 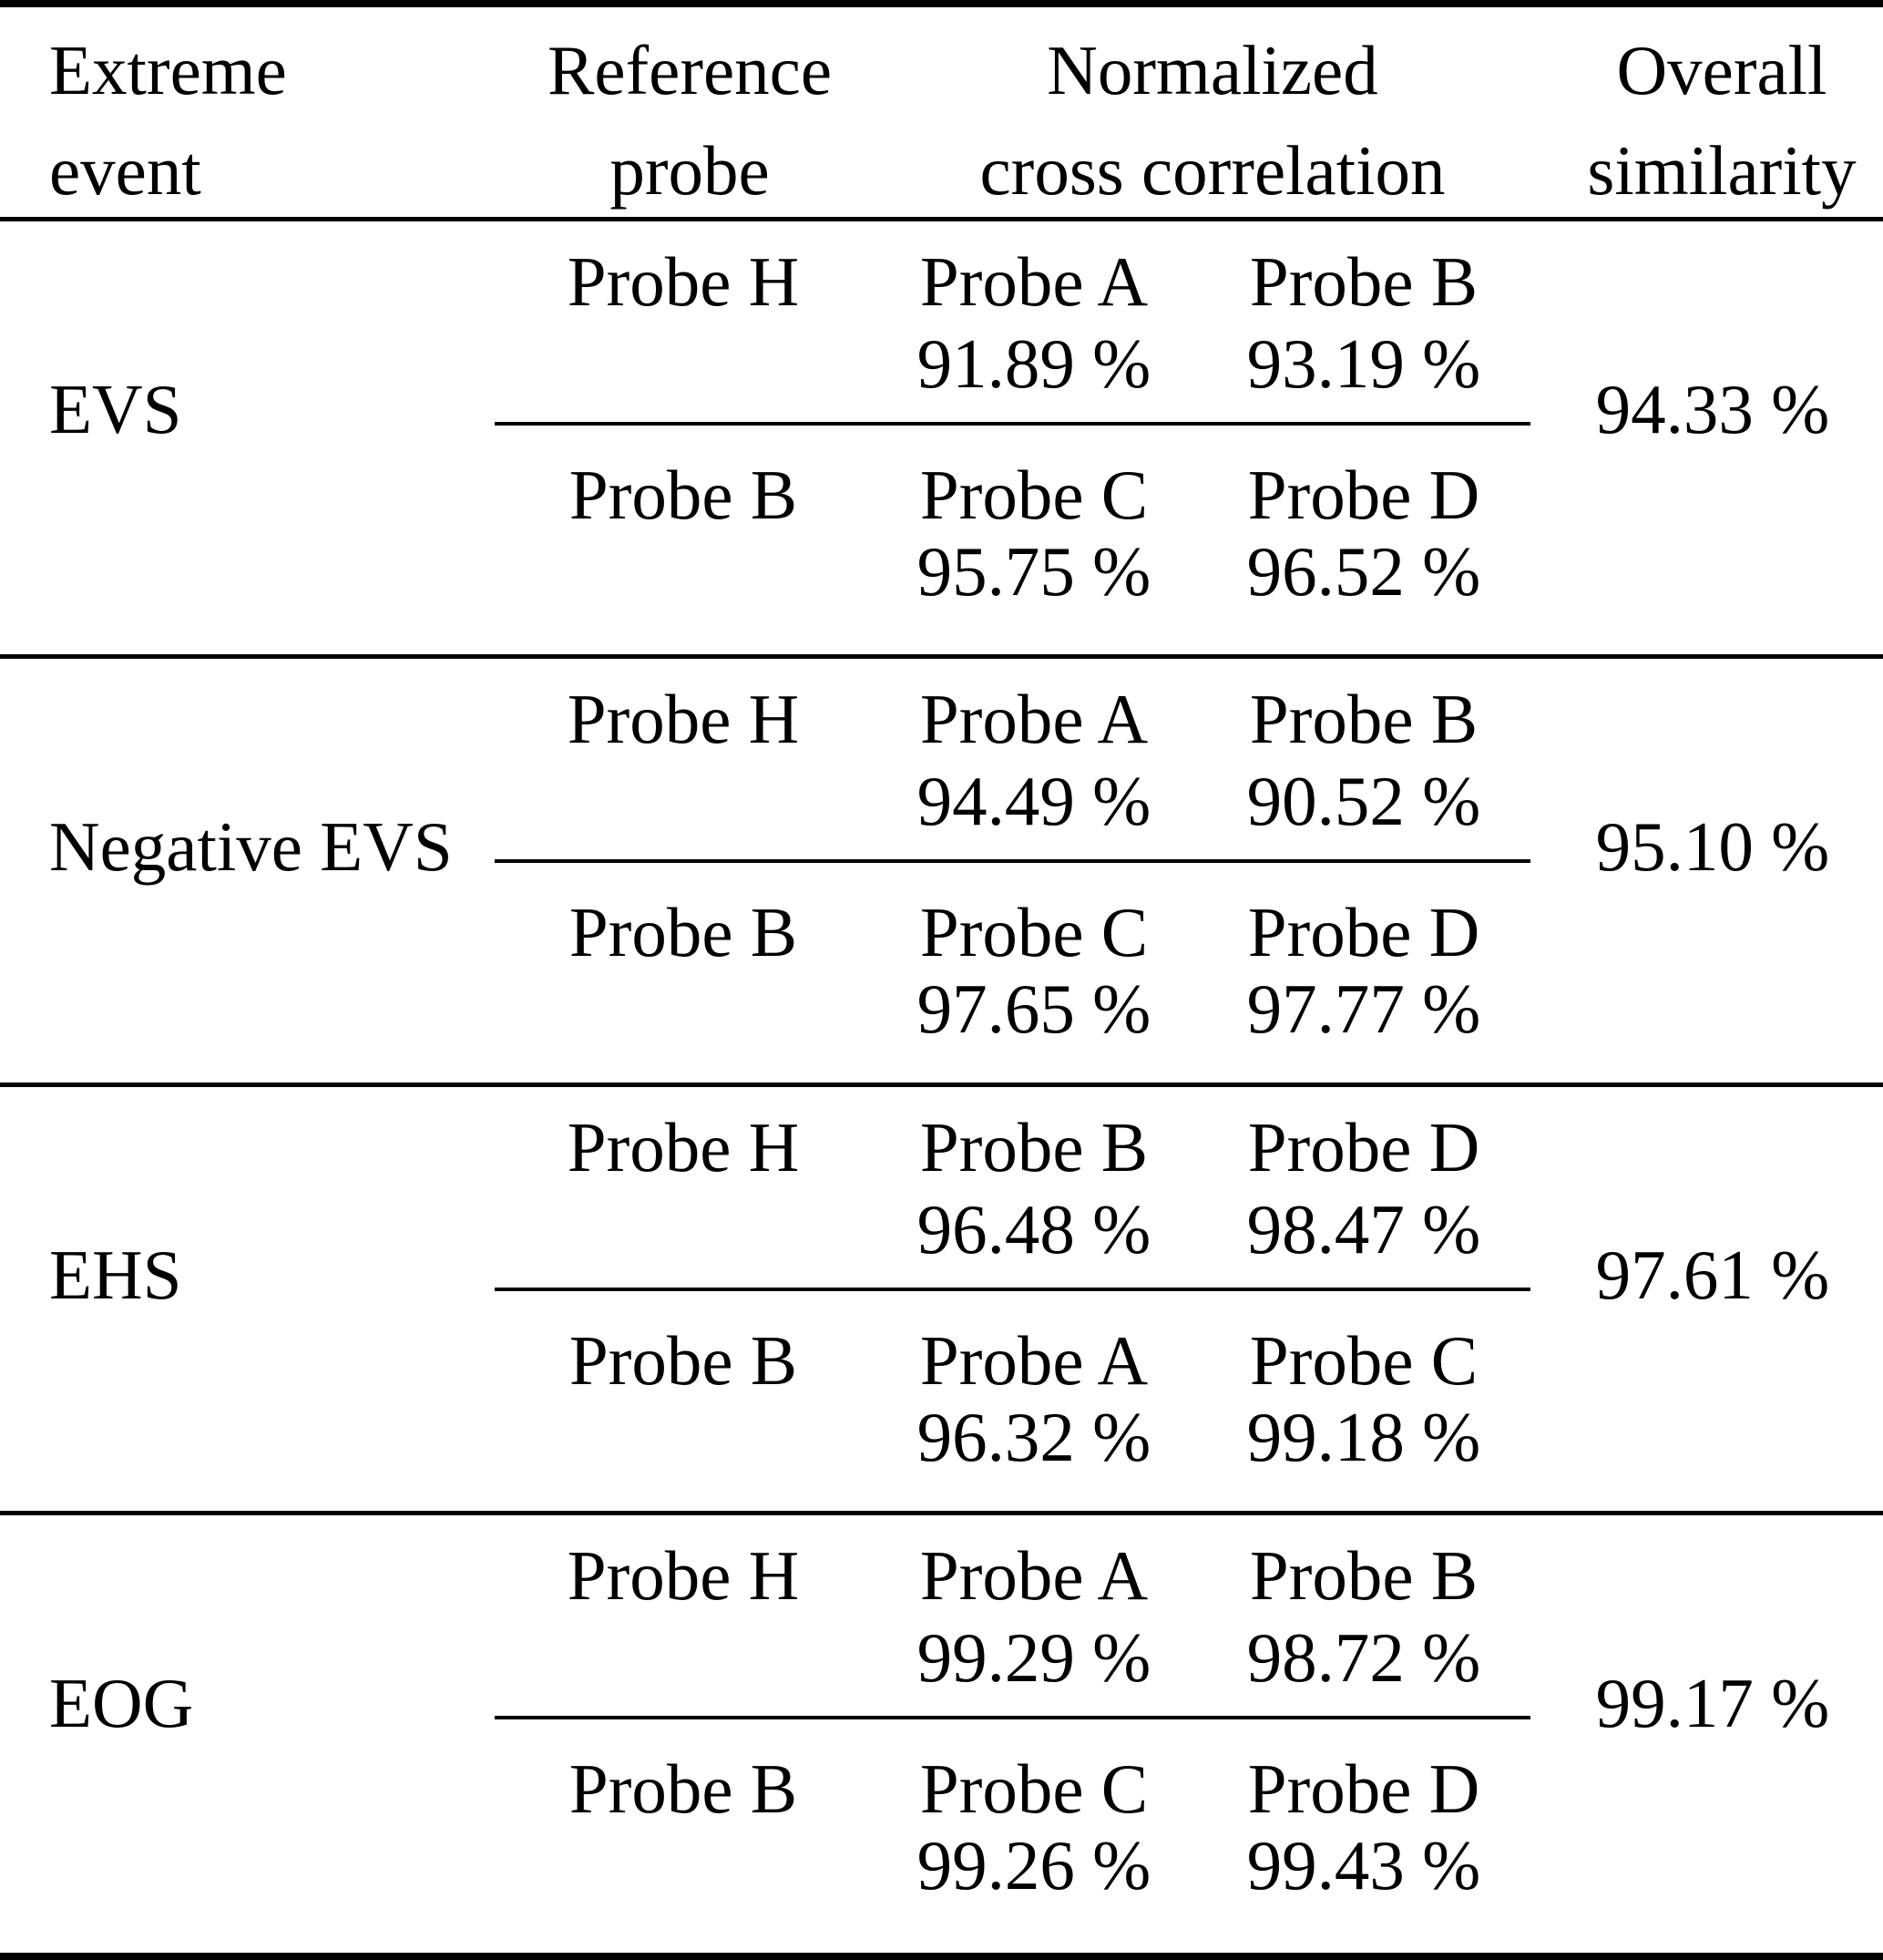 What do you see at coordinates (1712, 847) in the screenshot?
I see `overall-similarity-value: 95.10 %` at bounding box center [1712, 847].